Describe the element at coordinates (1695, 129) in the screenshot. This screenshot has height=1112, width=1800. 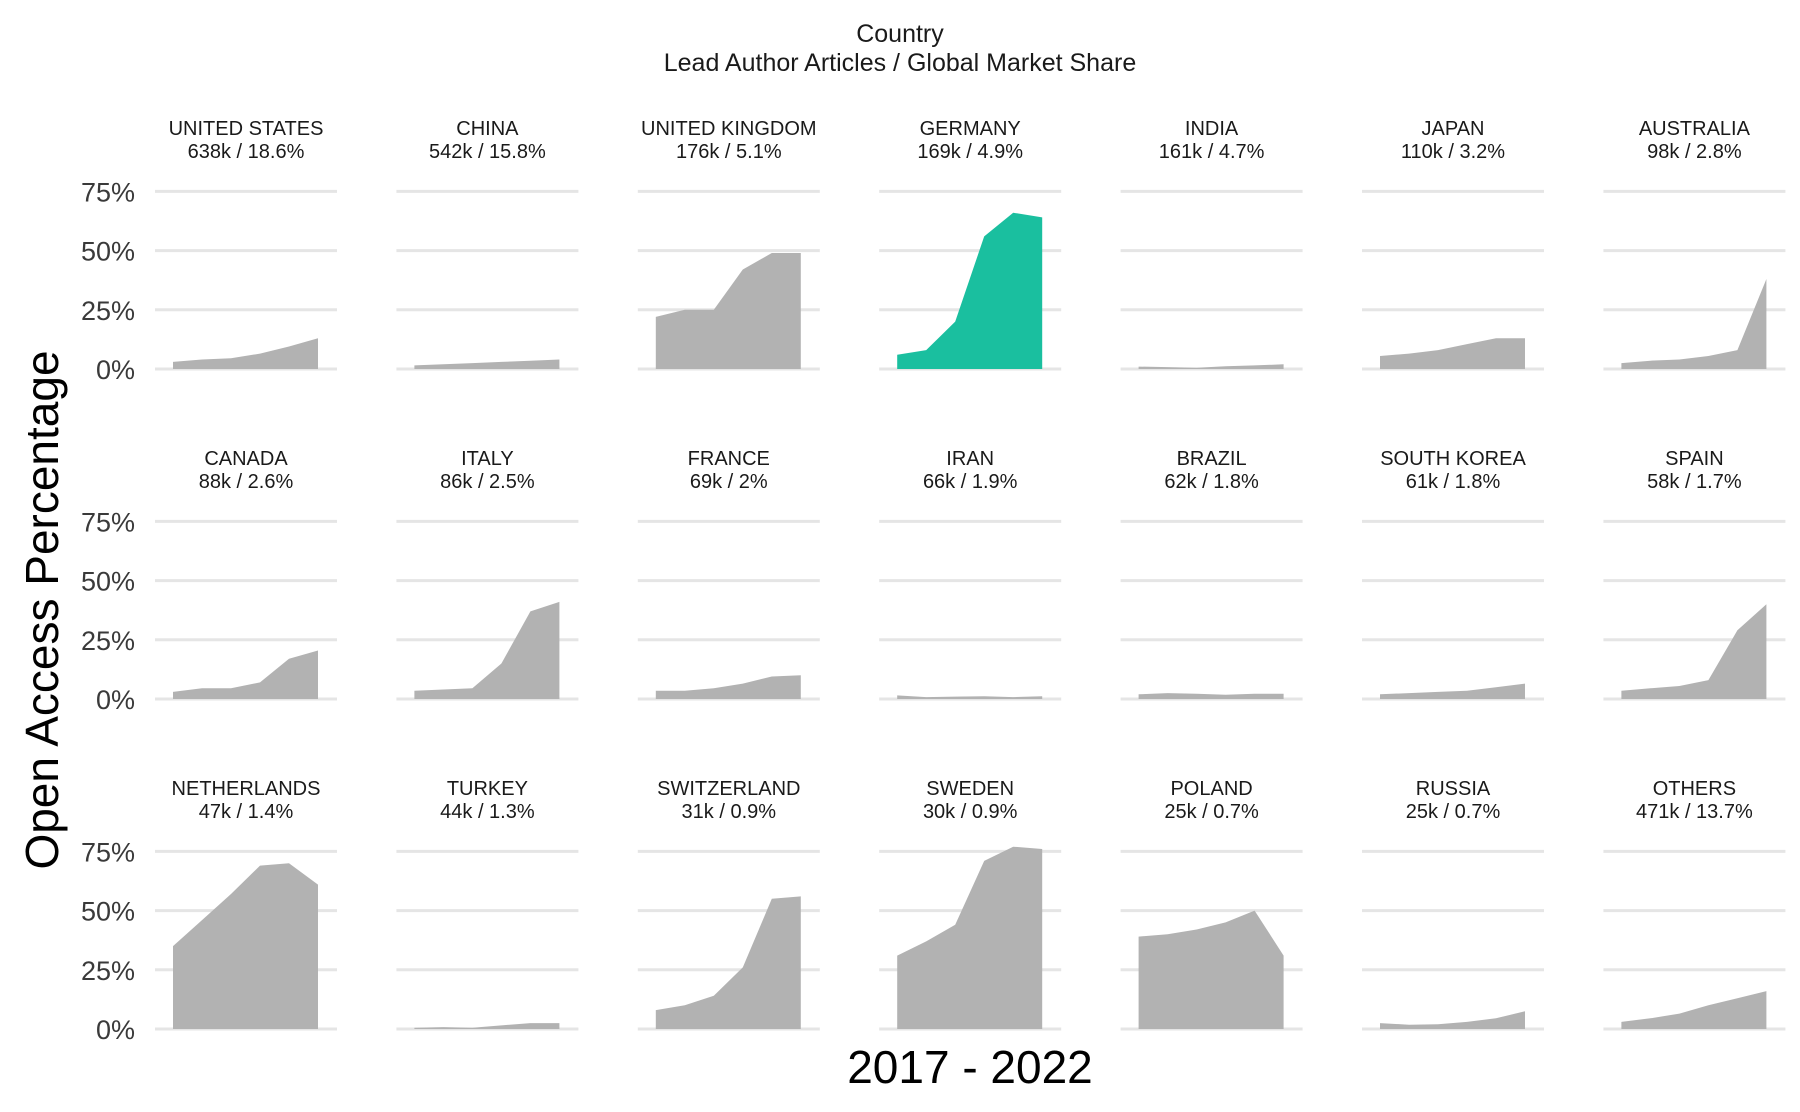
I see `panel-title: AUSTRALIA` at that location.